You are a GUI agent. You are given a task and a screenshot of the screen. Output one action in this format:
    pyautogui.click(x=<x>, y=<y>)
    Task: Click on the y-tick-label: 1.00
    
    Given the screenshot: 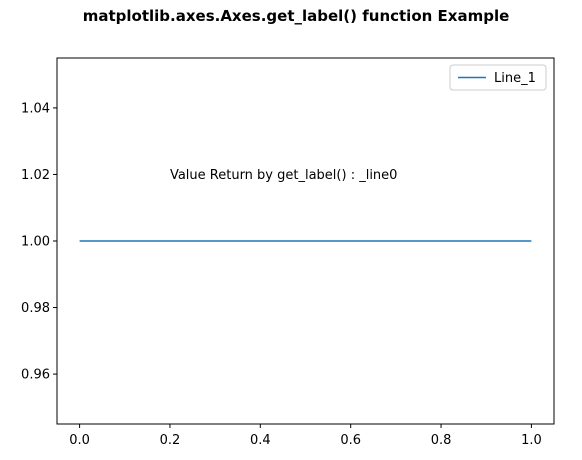 What is the action you would take?
    pyautogui.click(x=35, y=242)
    